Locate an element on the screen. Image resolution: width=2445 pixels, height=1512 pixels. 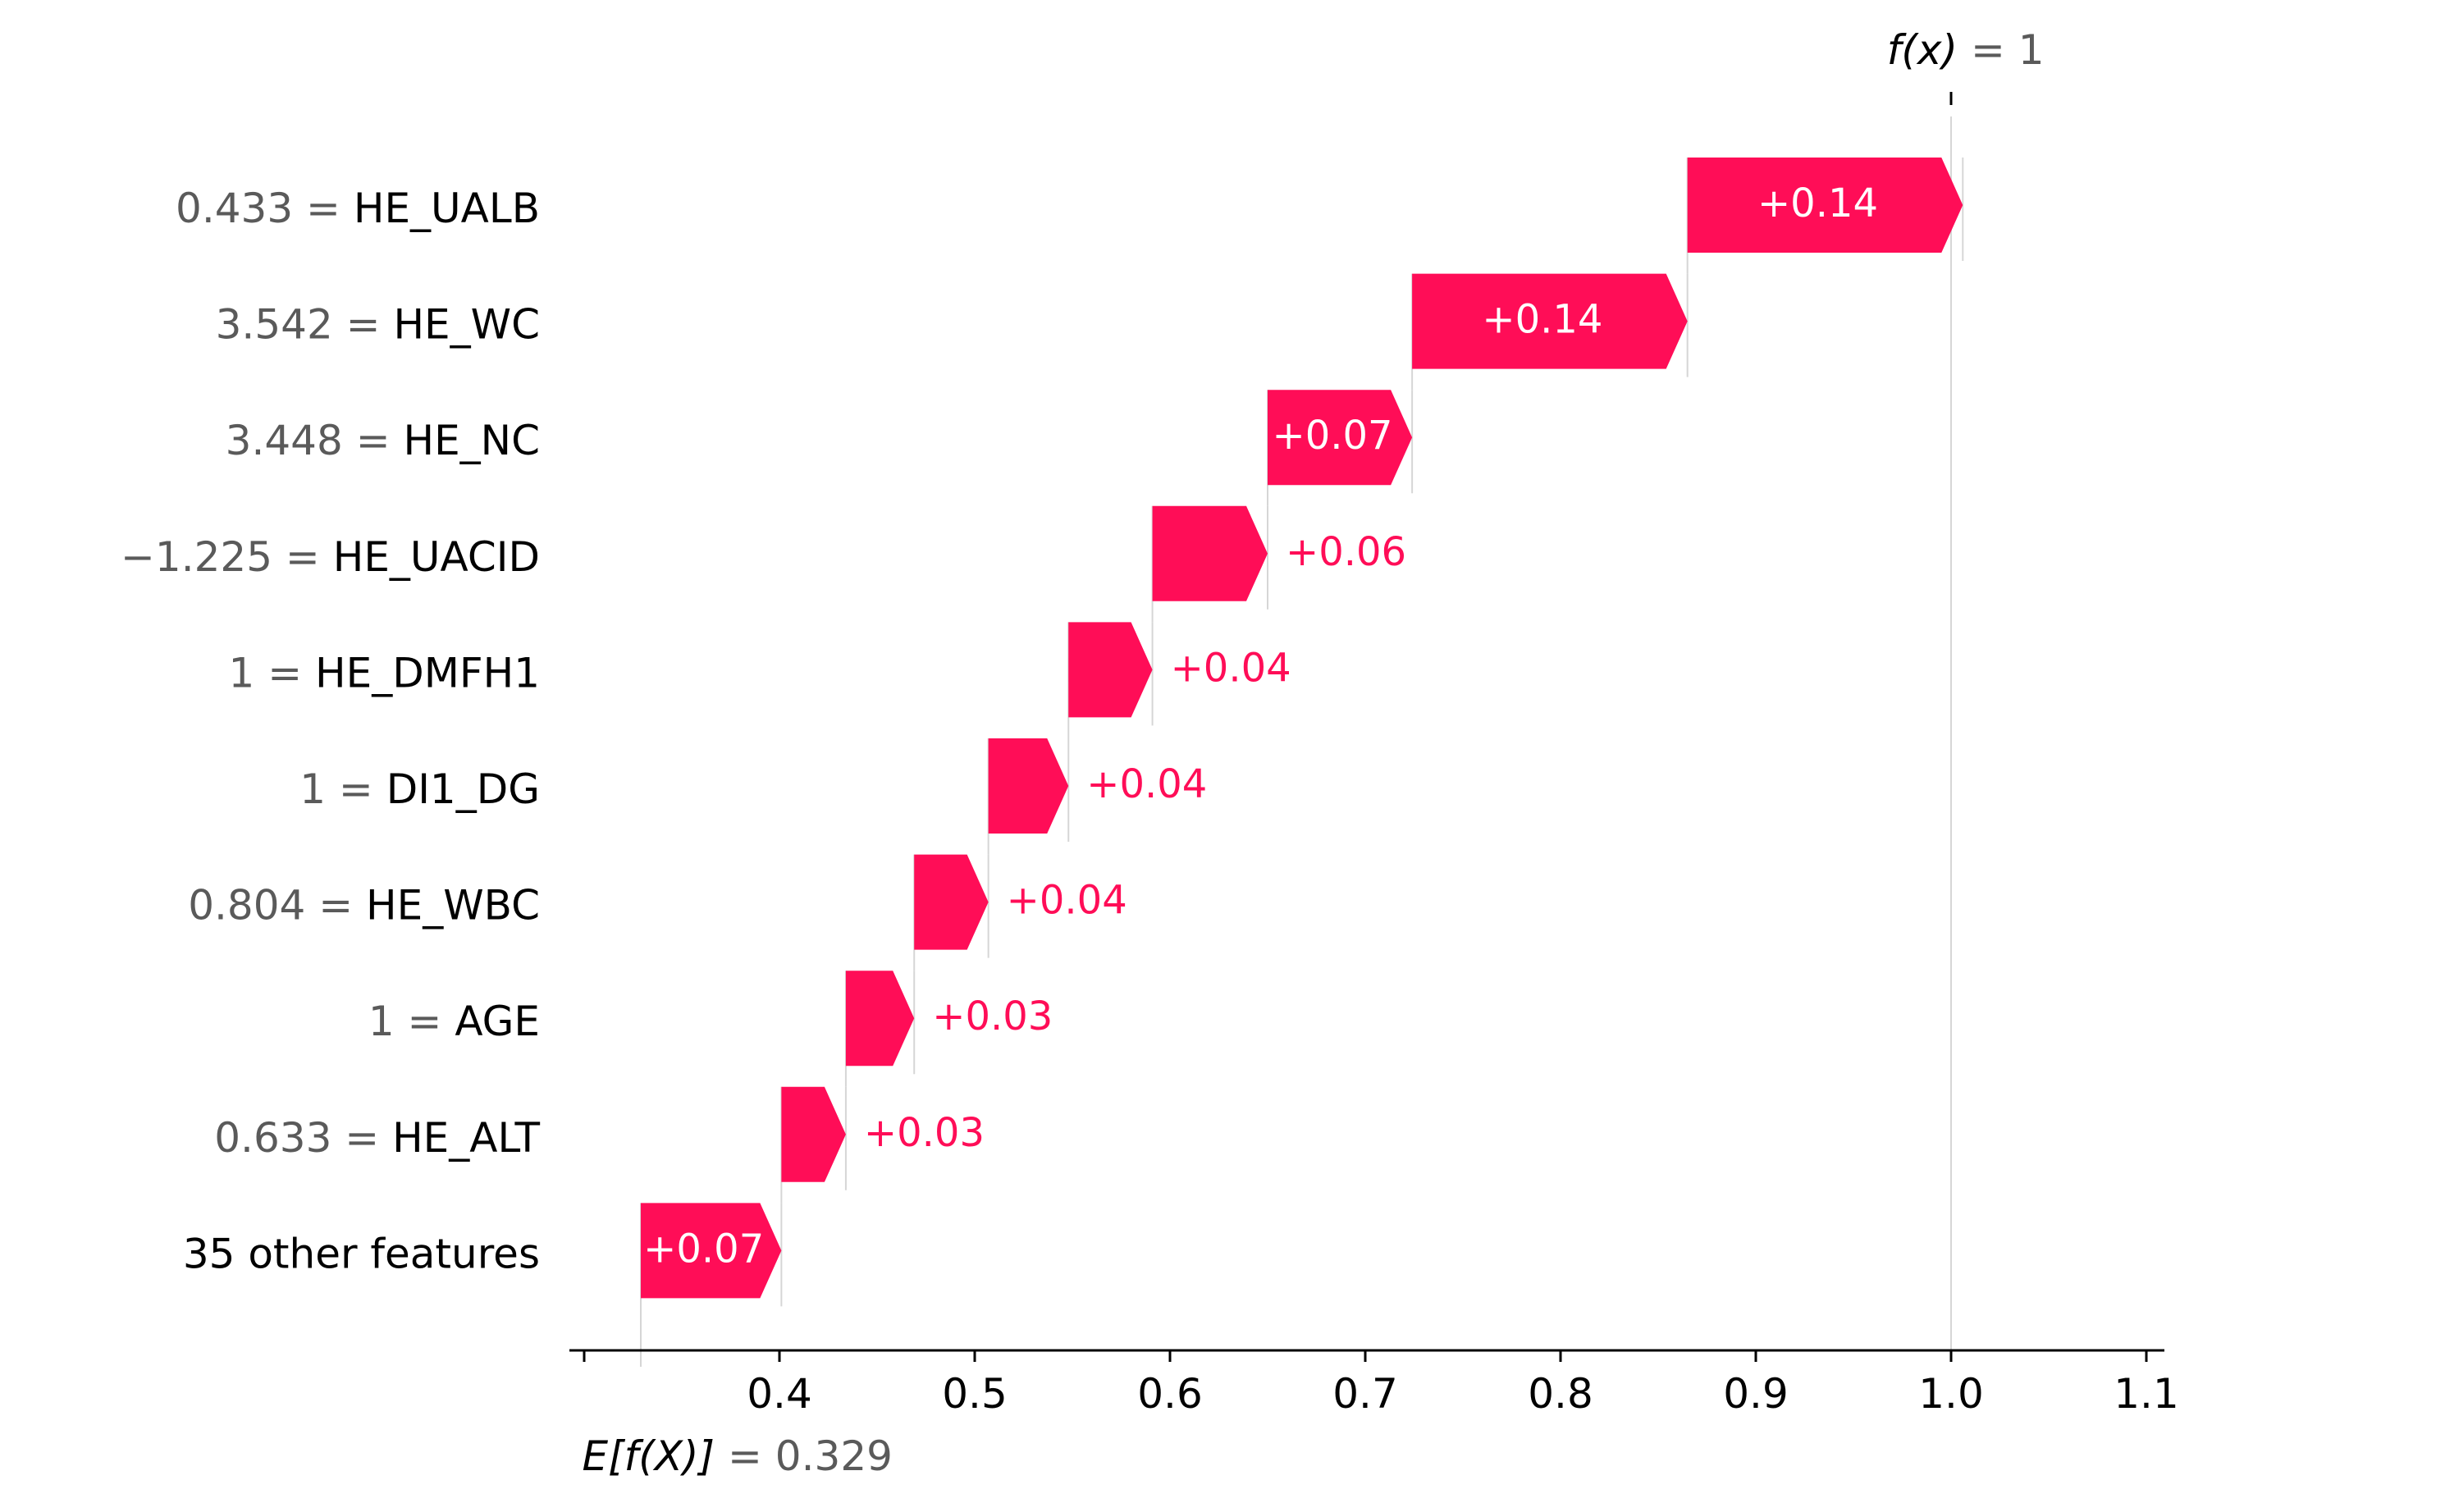
x-tick-label: 0.4 is located at coordinates (779, 1394).